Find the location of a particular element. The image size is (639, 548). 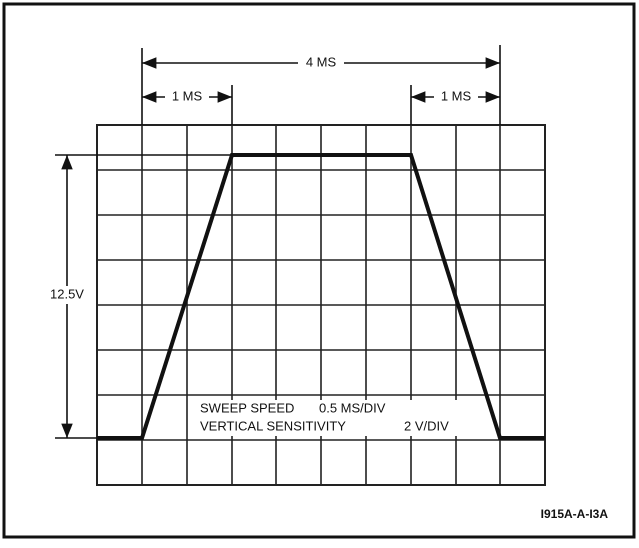

setting-label: SWEEP SPEED is located at coordinates (247, 407).